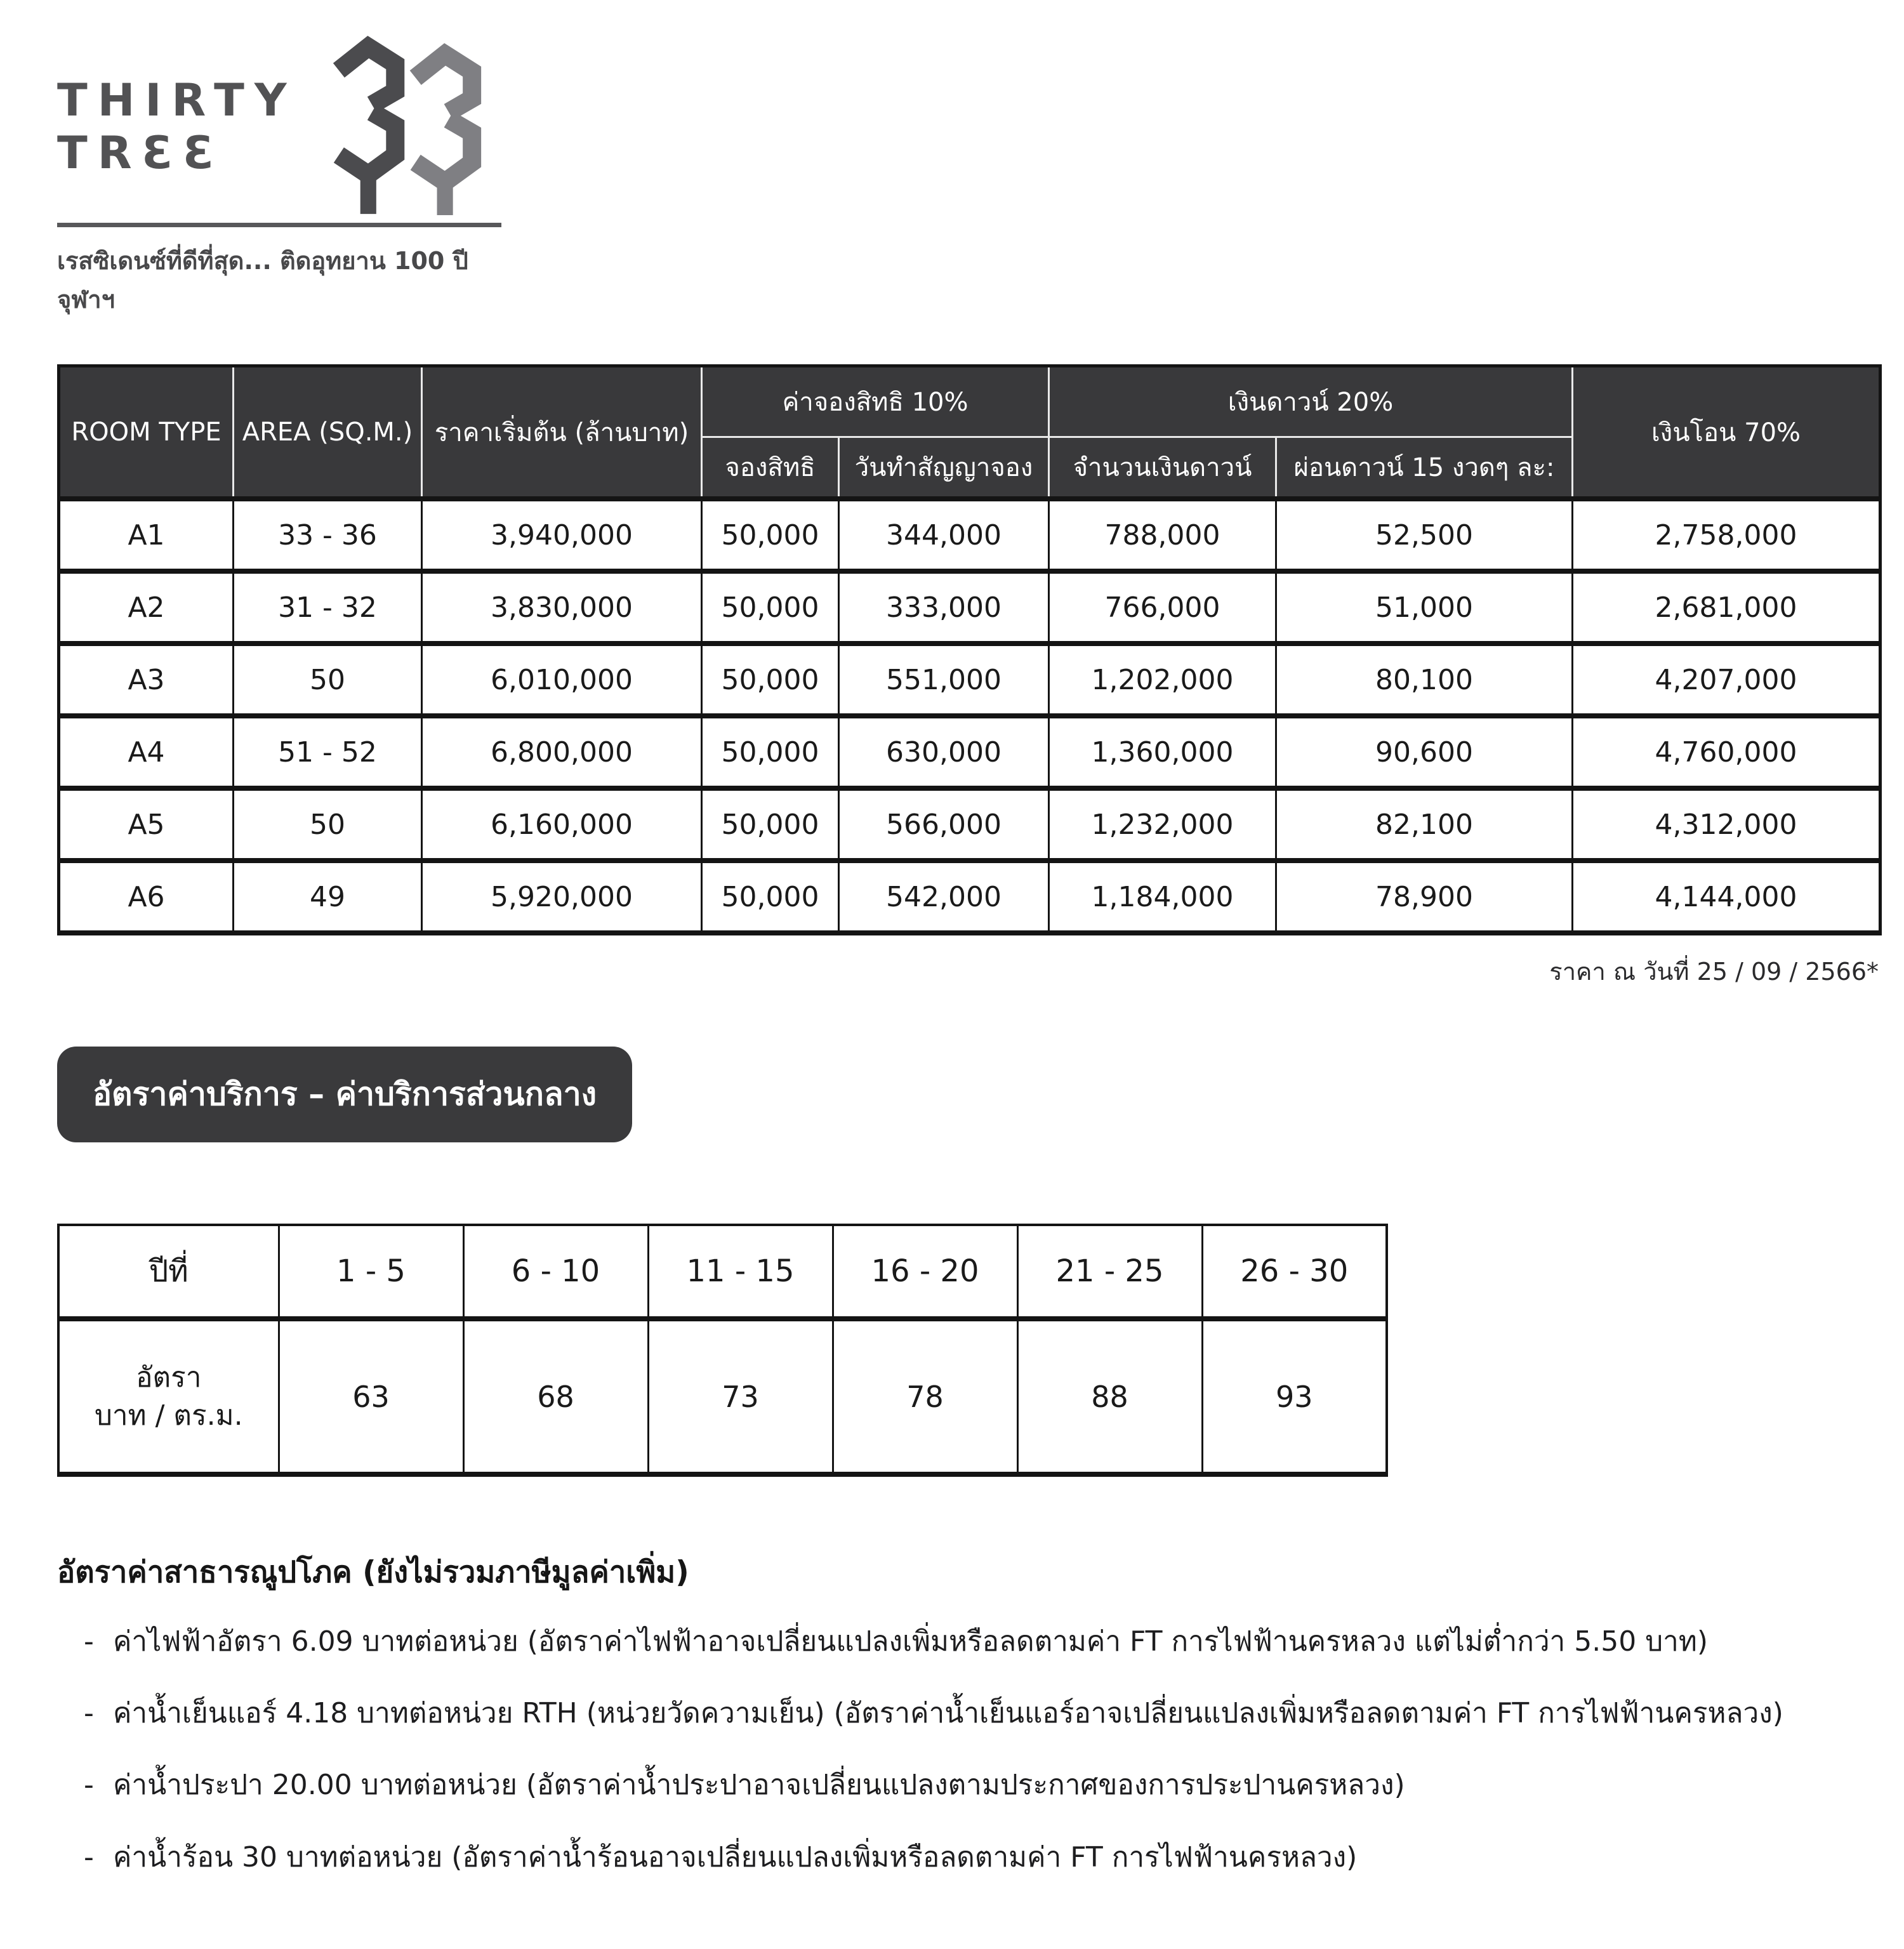  Describe the element at coordinates (1294, 1272) in the screenshot. I see `service-year-range: 26 - 30` at that location.